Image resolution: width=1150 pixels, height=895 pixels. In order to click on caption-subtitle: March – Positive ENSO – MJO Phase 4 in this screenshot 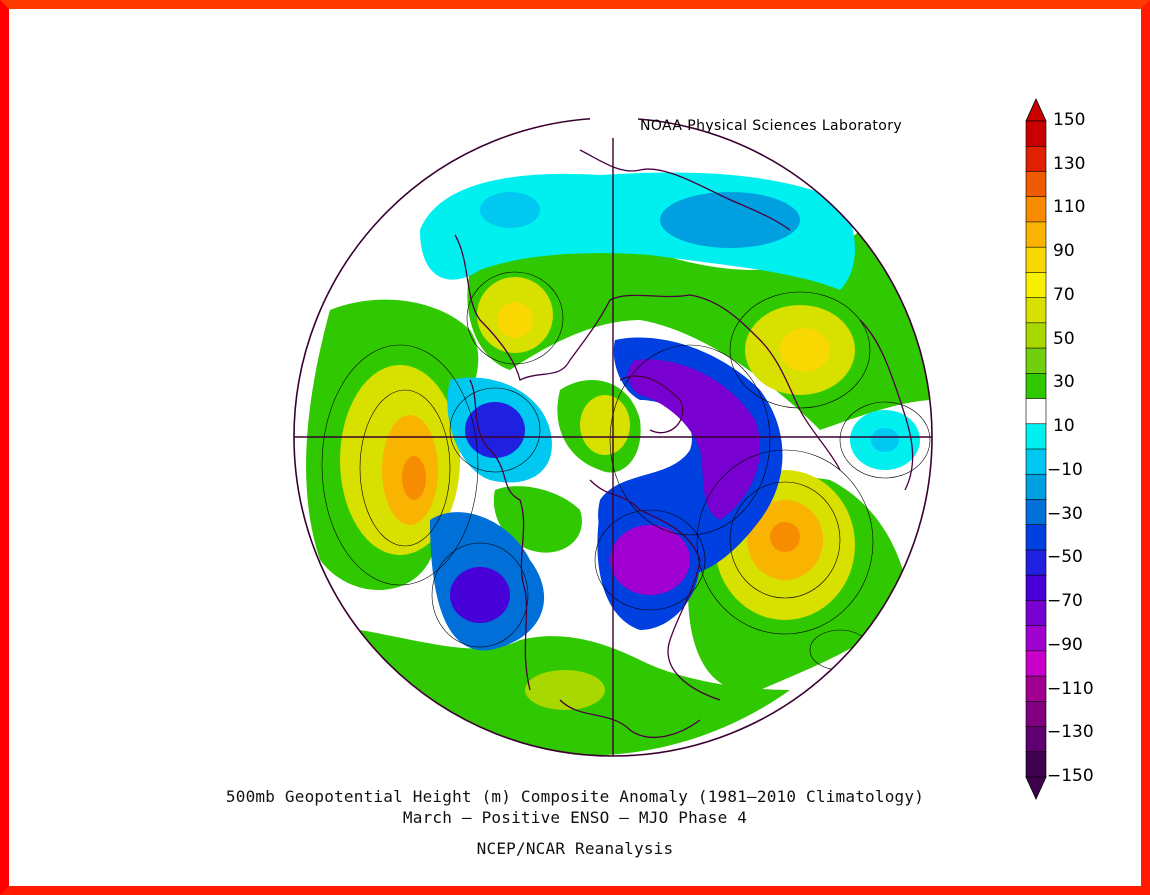, I will do `click(575, 817)`.